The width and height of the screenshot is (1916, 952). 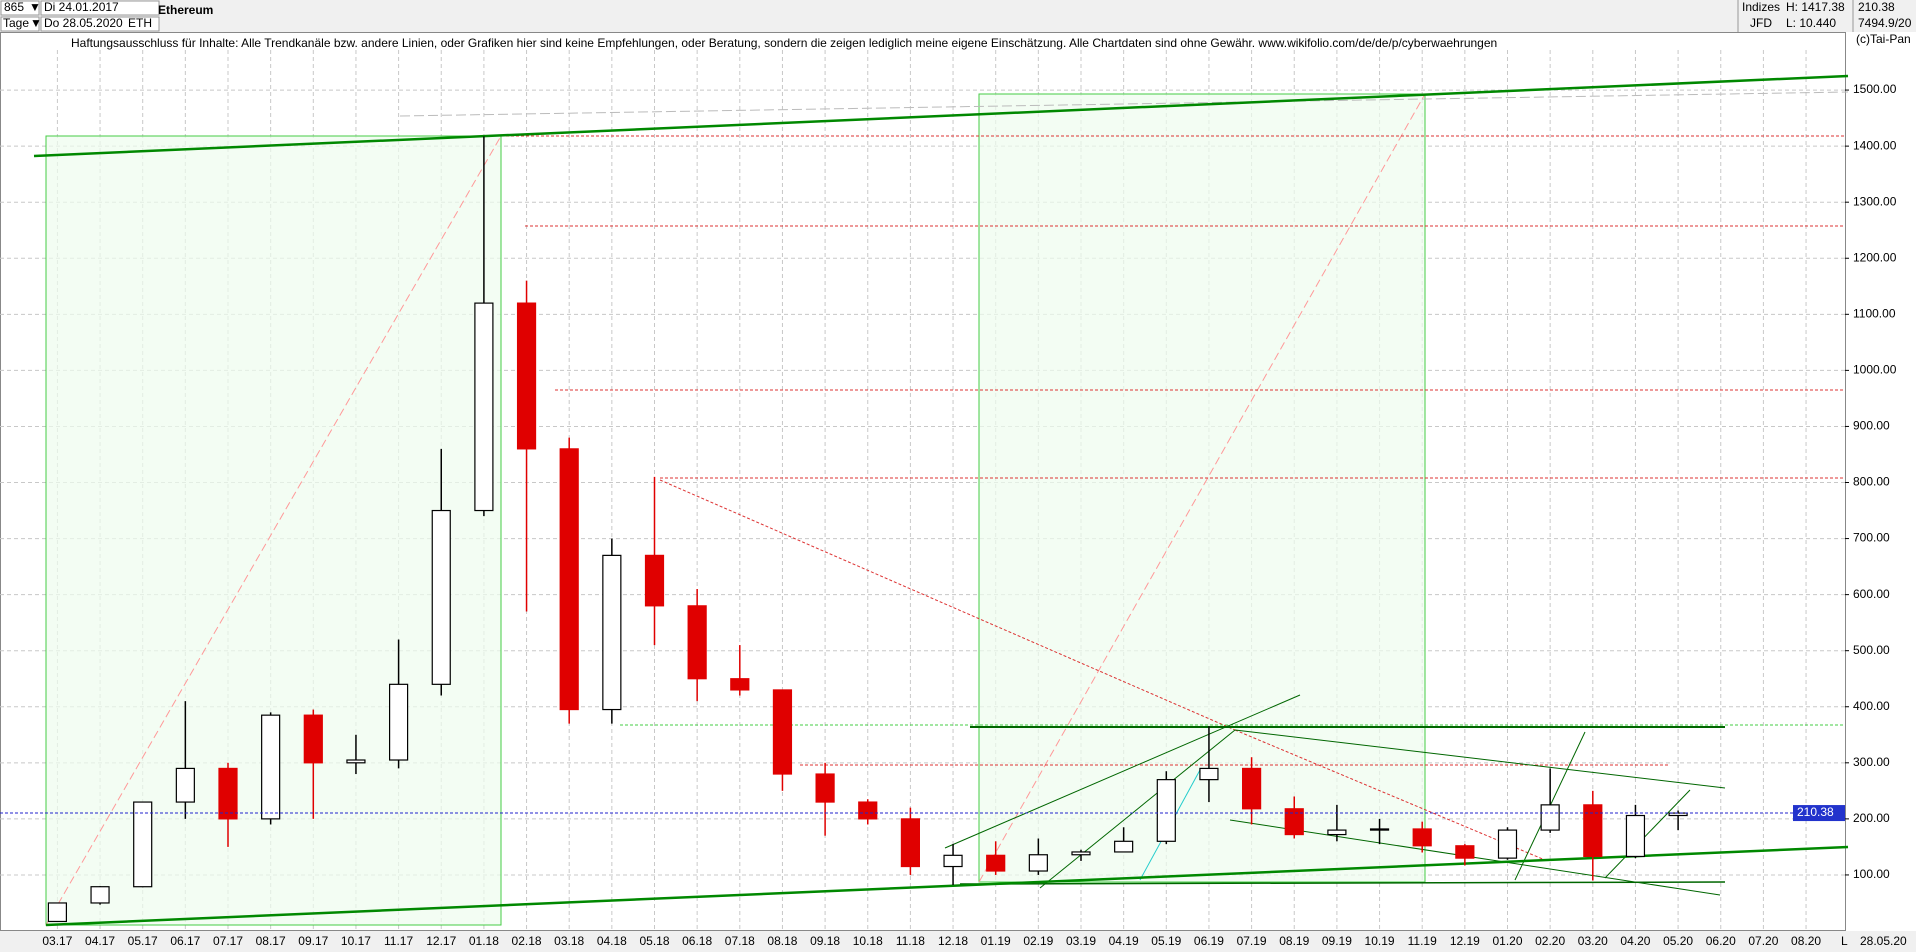 I want to click on start-date: Di 24.01.2017, so click(x=81, y=7).